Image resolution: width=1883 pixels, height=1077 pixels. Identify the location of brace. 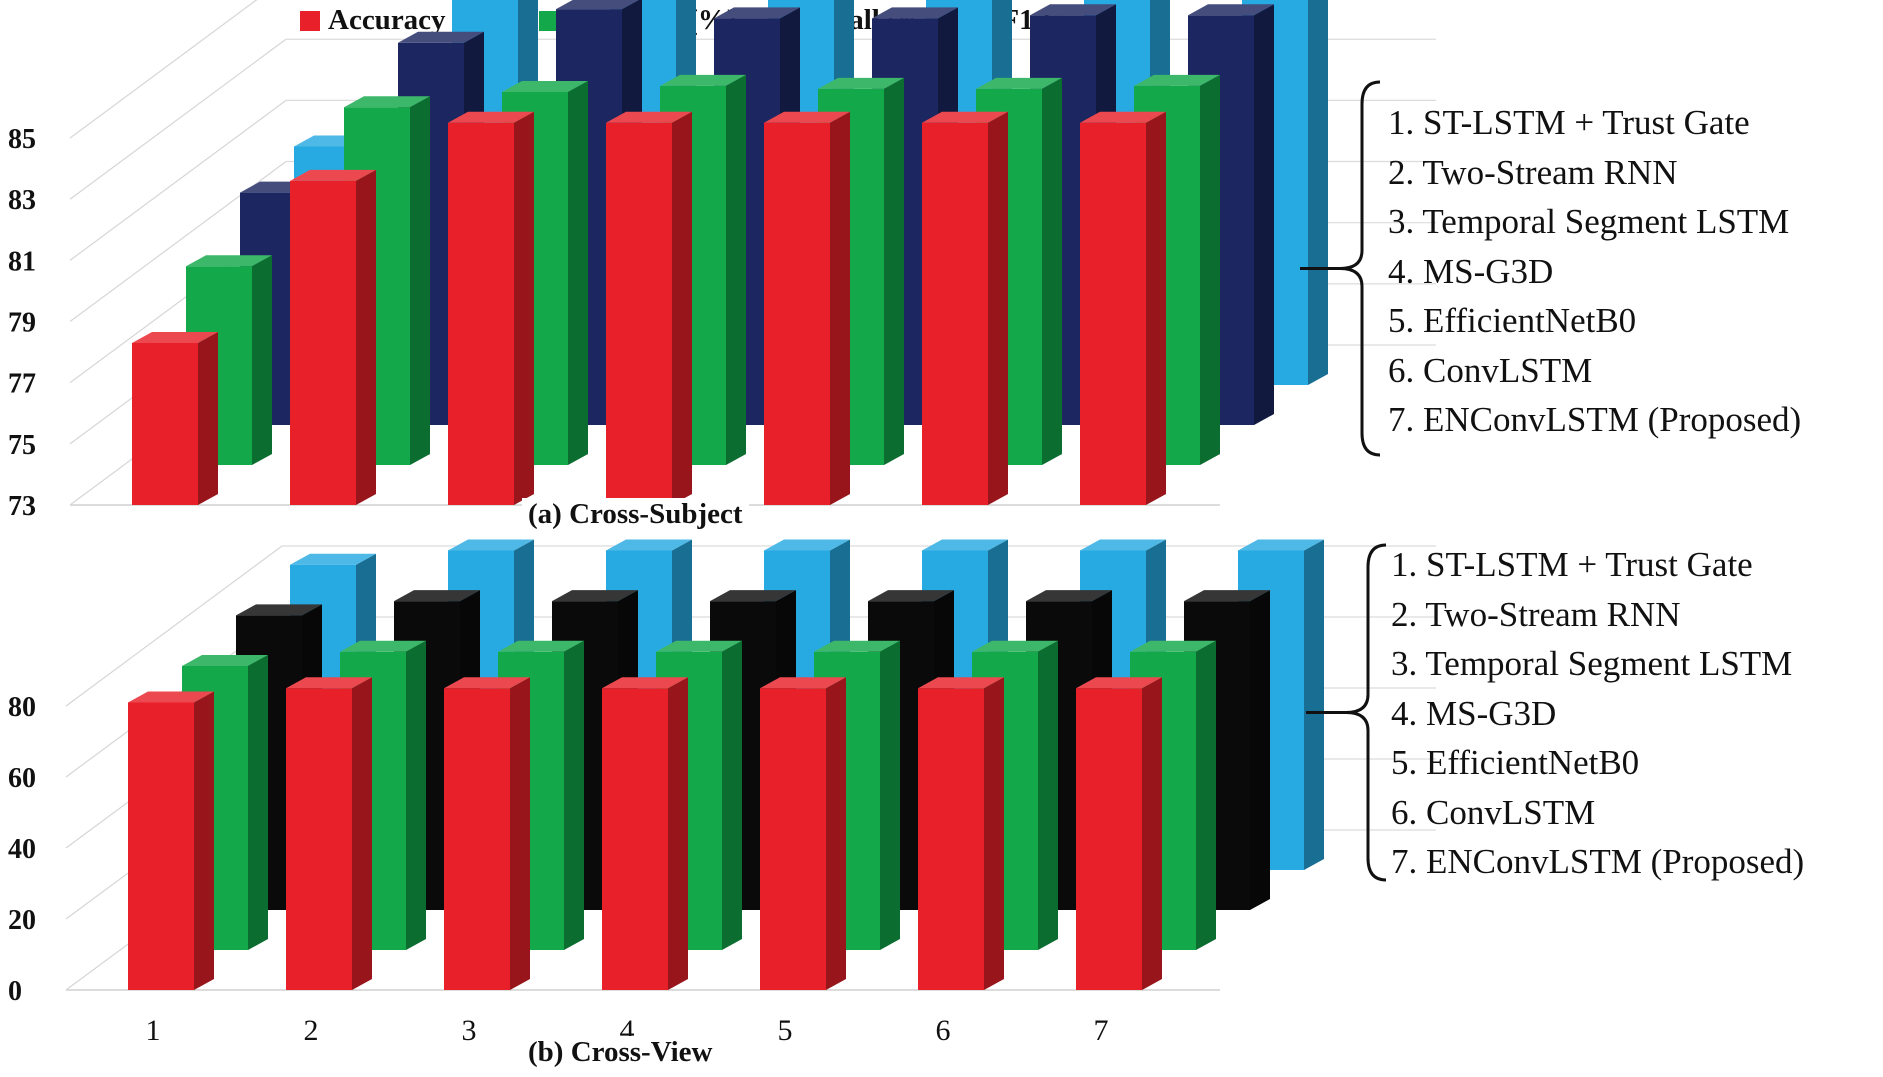
(1360, 268).